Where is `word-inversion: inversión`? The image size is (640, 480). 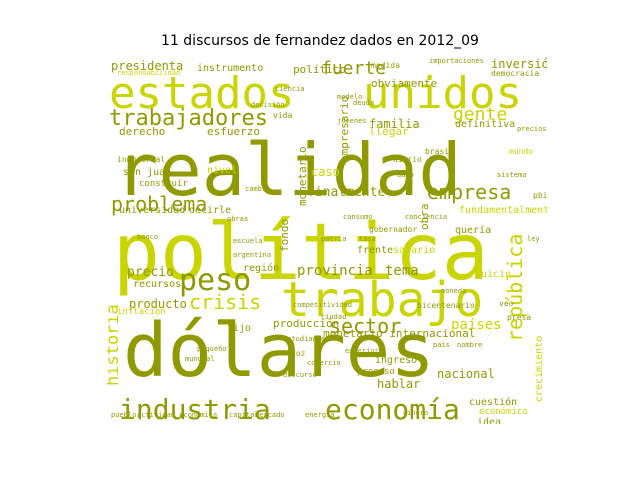
word-inversion: inversión is located at coordinates (519, 64).